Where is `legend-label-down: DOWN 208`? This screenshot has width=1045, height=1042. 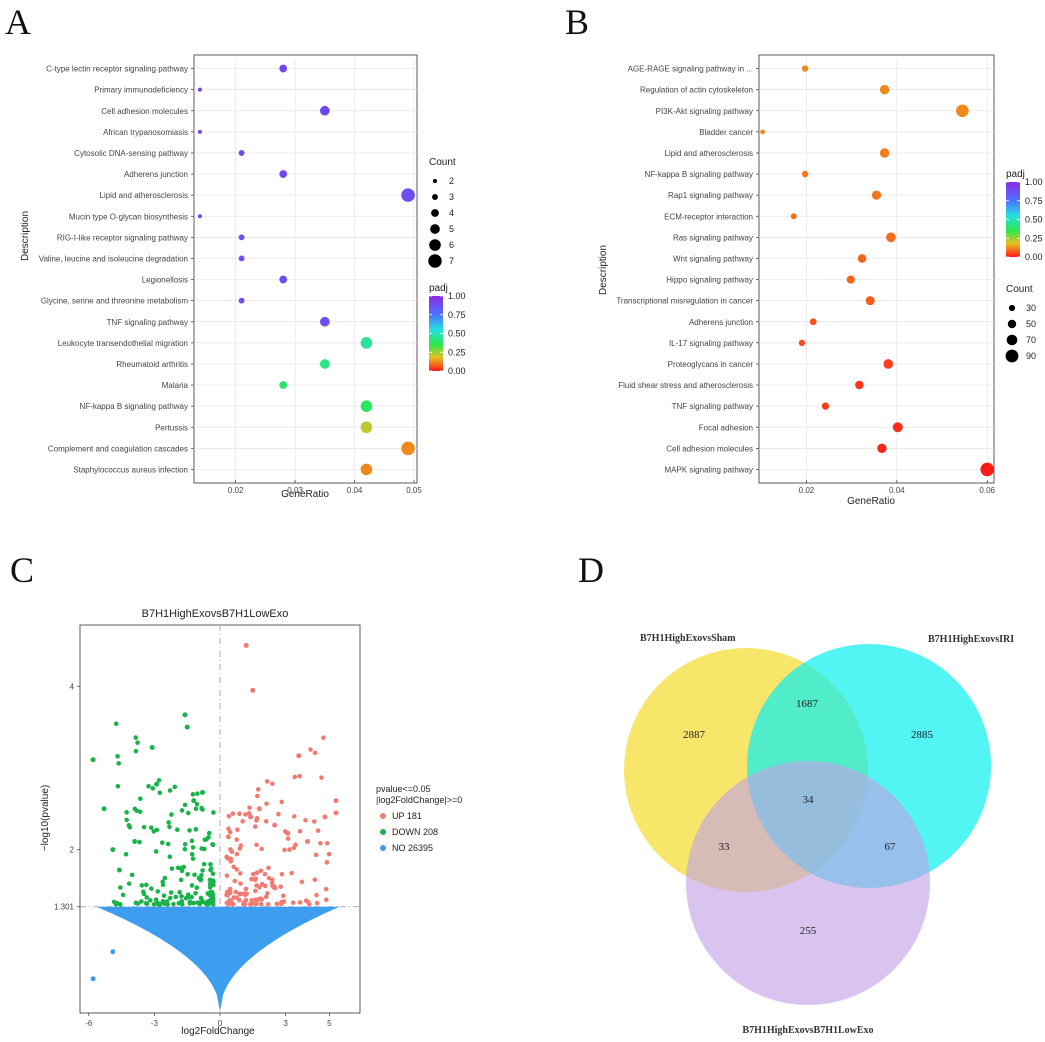 legend-label-down: DOWN 208 is located at coordinates (415, 832).